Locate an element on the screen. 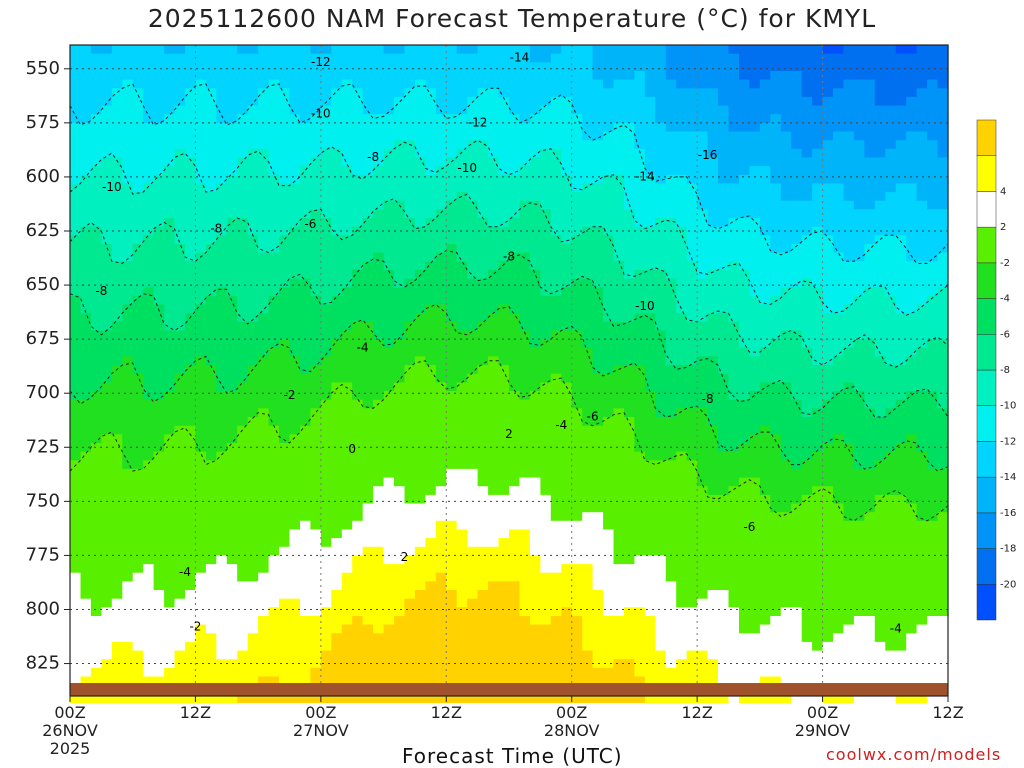 Image resolution: width=1024 pixels, height=768 pixels. colorbar-label: -10 is located at coordinates (1008, 406).